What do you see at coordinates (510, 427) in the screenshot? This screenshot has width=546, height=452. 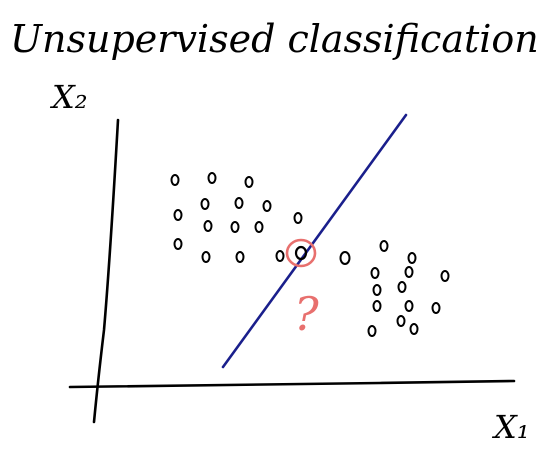 I see `x-axis-label: X₁` at bounding box center [510, 427].